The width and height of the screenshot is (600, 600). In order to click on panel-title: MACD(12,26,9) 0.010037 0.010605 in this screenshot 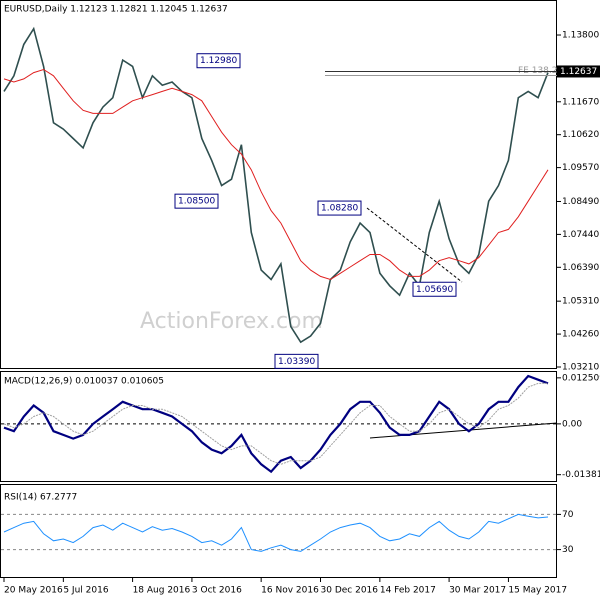, I will do `click(84, 382)`.